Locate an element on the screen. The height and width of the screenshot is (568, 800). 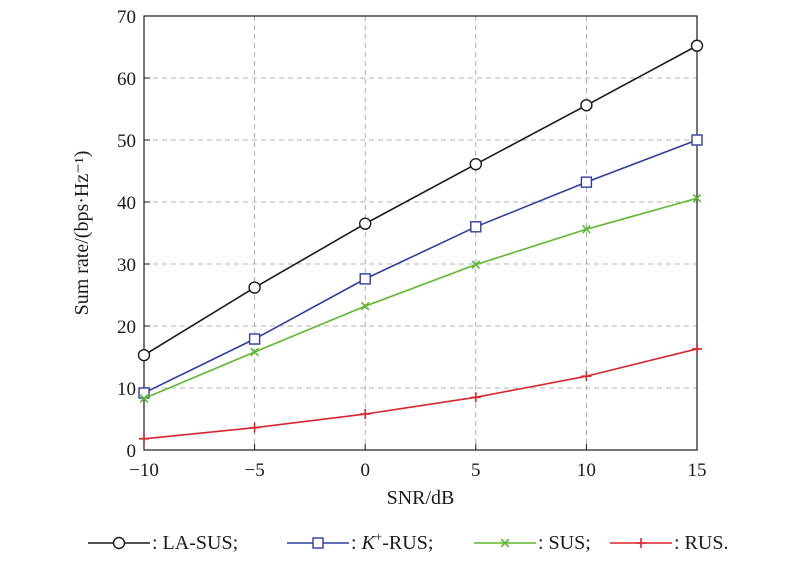
legend: : LA-SUS; : K+-RUS; : SUS; : RUS. is located at coordinates (408, 541).